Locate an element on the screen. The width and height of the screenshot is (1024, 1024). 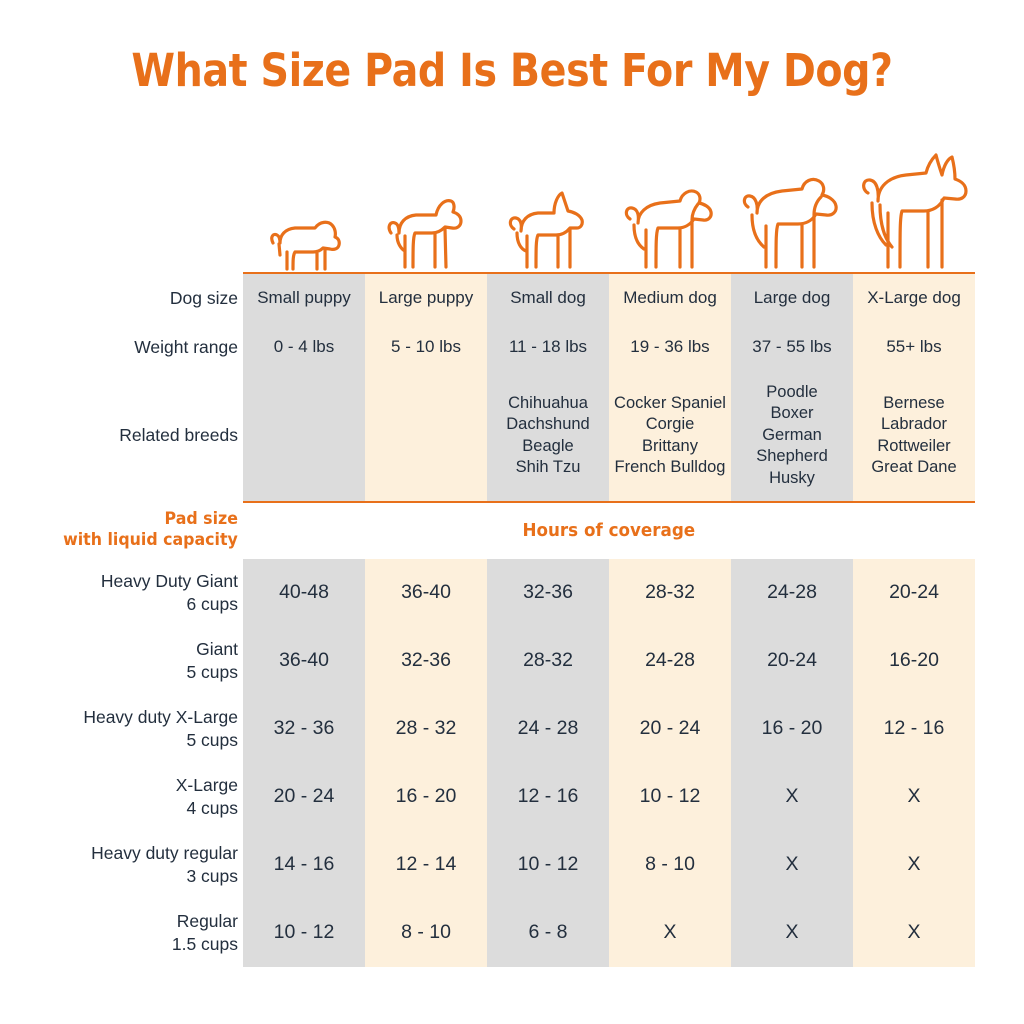
cell-pad-3-3: 10 - 12 is located at coordinates (670, 797).